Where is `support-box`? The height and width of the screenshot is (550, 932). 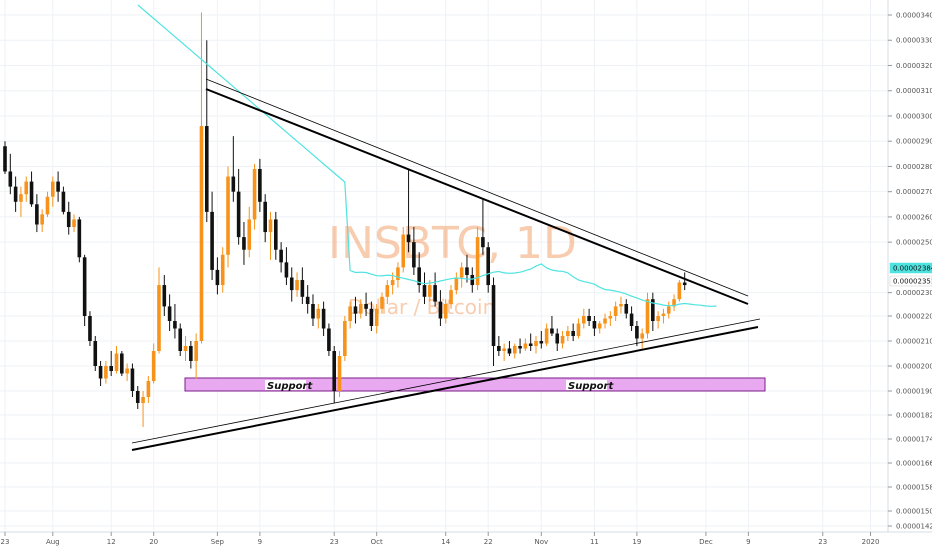
support-box is located at coordinates (475, 384).